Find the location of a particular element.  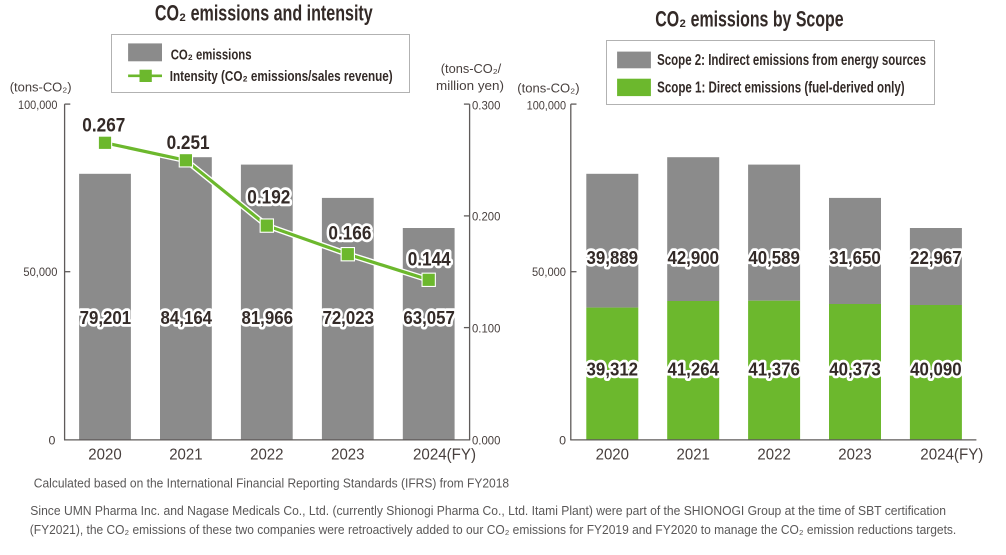

svg-text: 31,650 is located at coordinates (855, 257).